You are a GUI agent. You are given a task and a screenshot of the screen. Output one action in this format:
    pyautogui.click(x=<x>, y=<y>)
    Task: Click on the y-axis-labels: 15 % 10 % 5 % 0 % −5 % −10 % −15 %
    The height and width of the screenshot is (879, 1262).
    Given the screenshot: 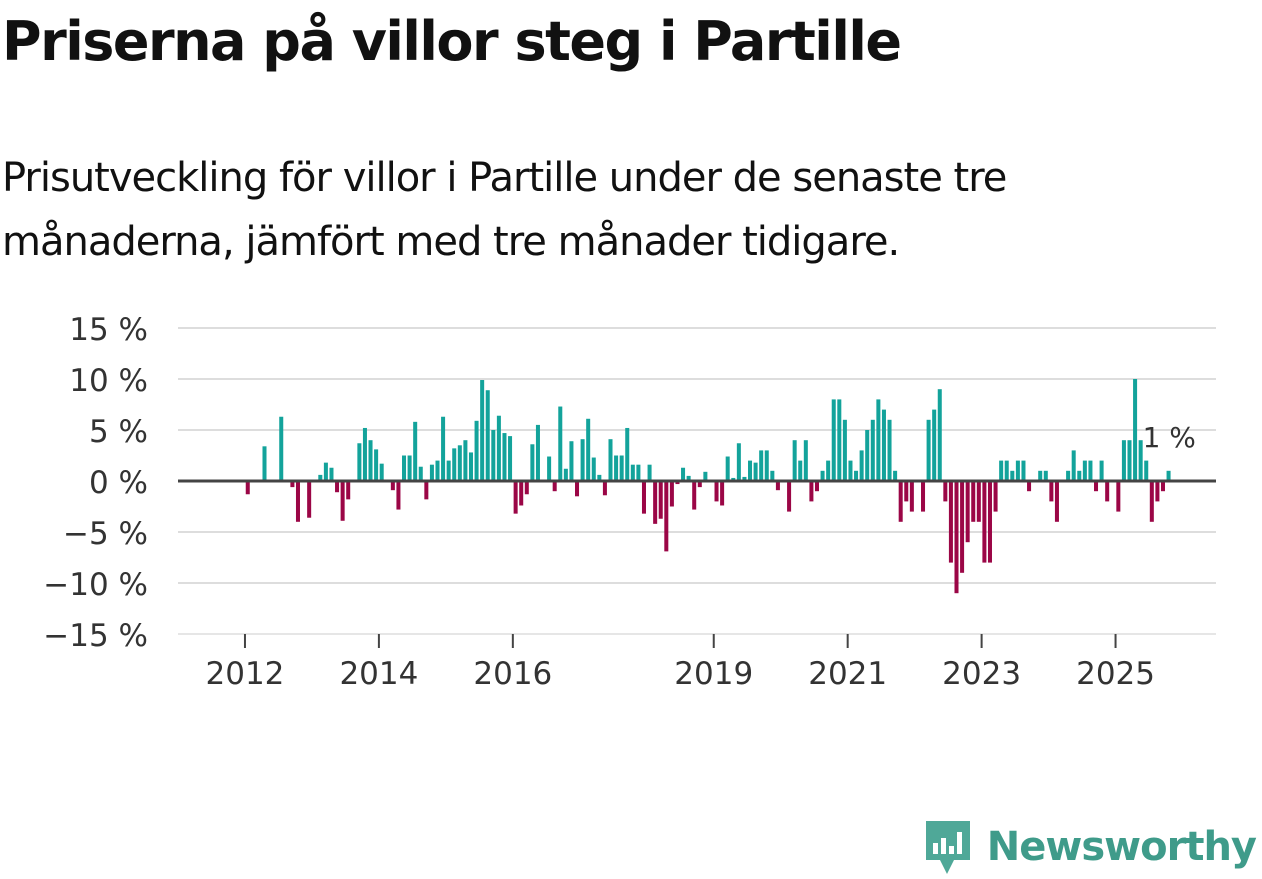 What is the action you would take?
    pyautogui.click(x=95, y=483)
    